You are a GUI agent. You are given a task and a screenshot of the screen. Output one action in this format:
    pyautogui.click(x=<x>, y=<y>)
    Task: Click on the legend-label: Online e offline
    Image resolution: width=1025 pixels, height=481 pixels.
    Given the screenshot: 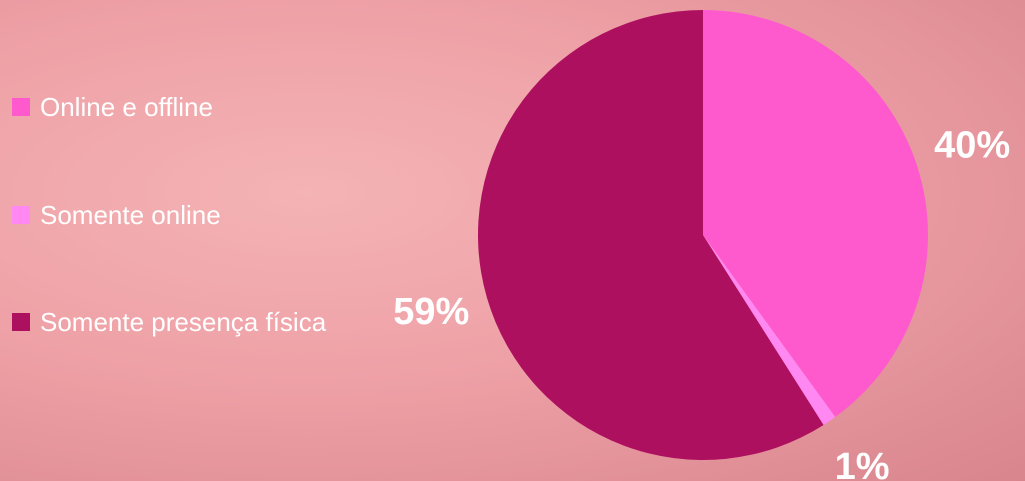 What is the action you would take?
    pyautogui.click(x=126, y=107)
    